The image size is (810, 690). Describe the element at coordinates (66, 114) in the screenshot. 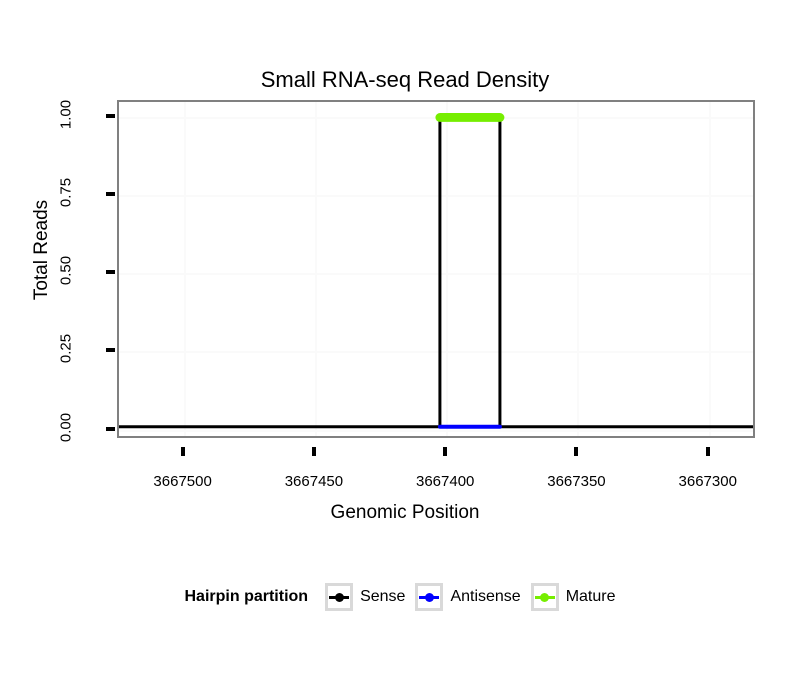

I see `y-tick-label: 1.00` at that location.